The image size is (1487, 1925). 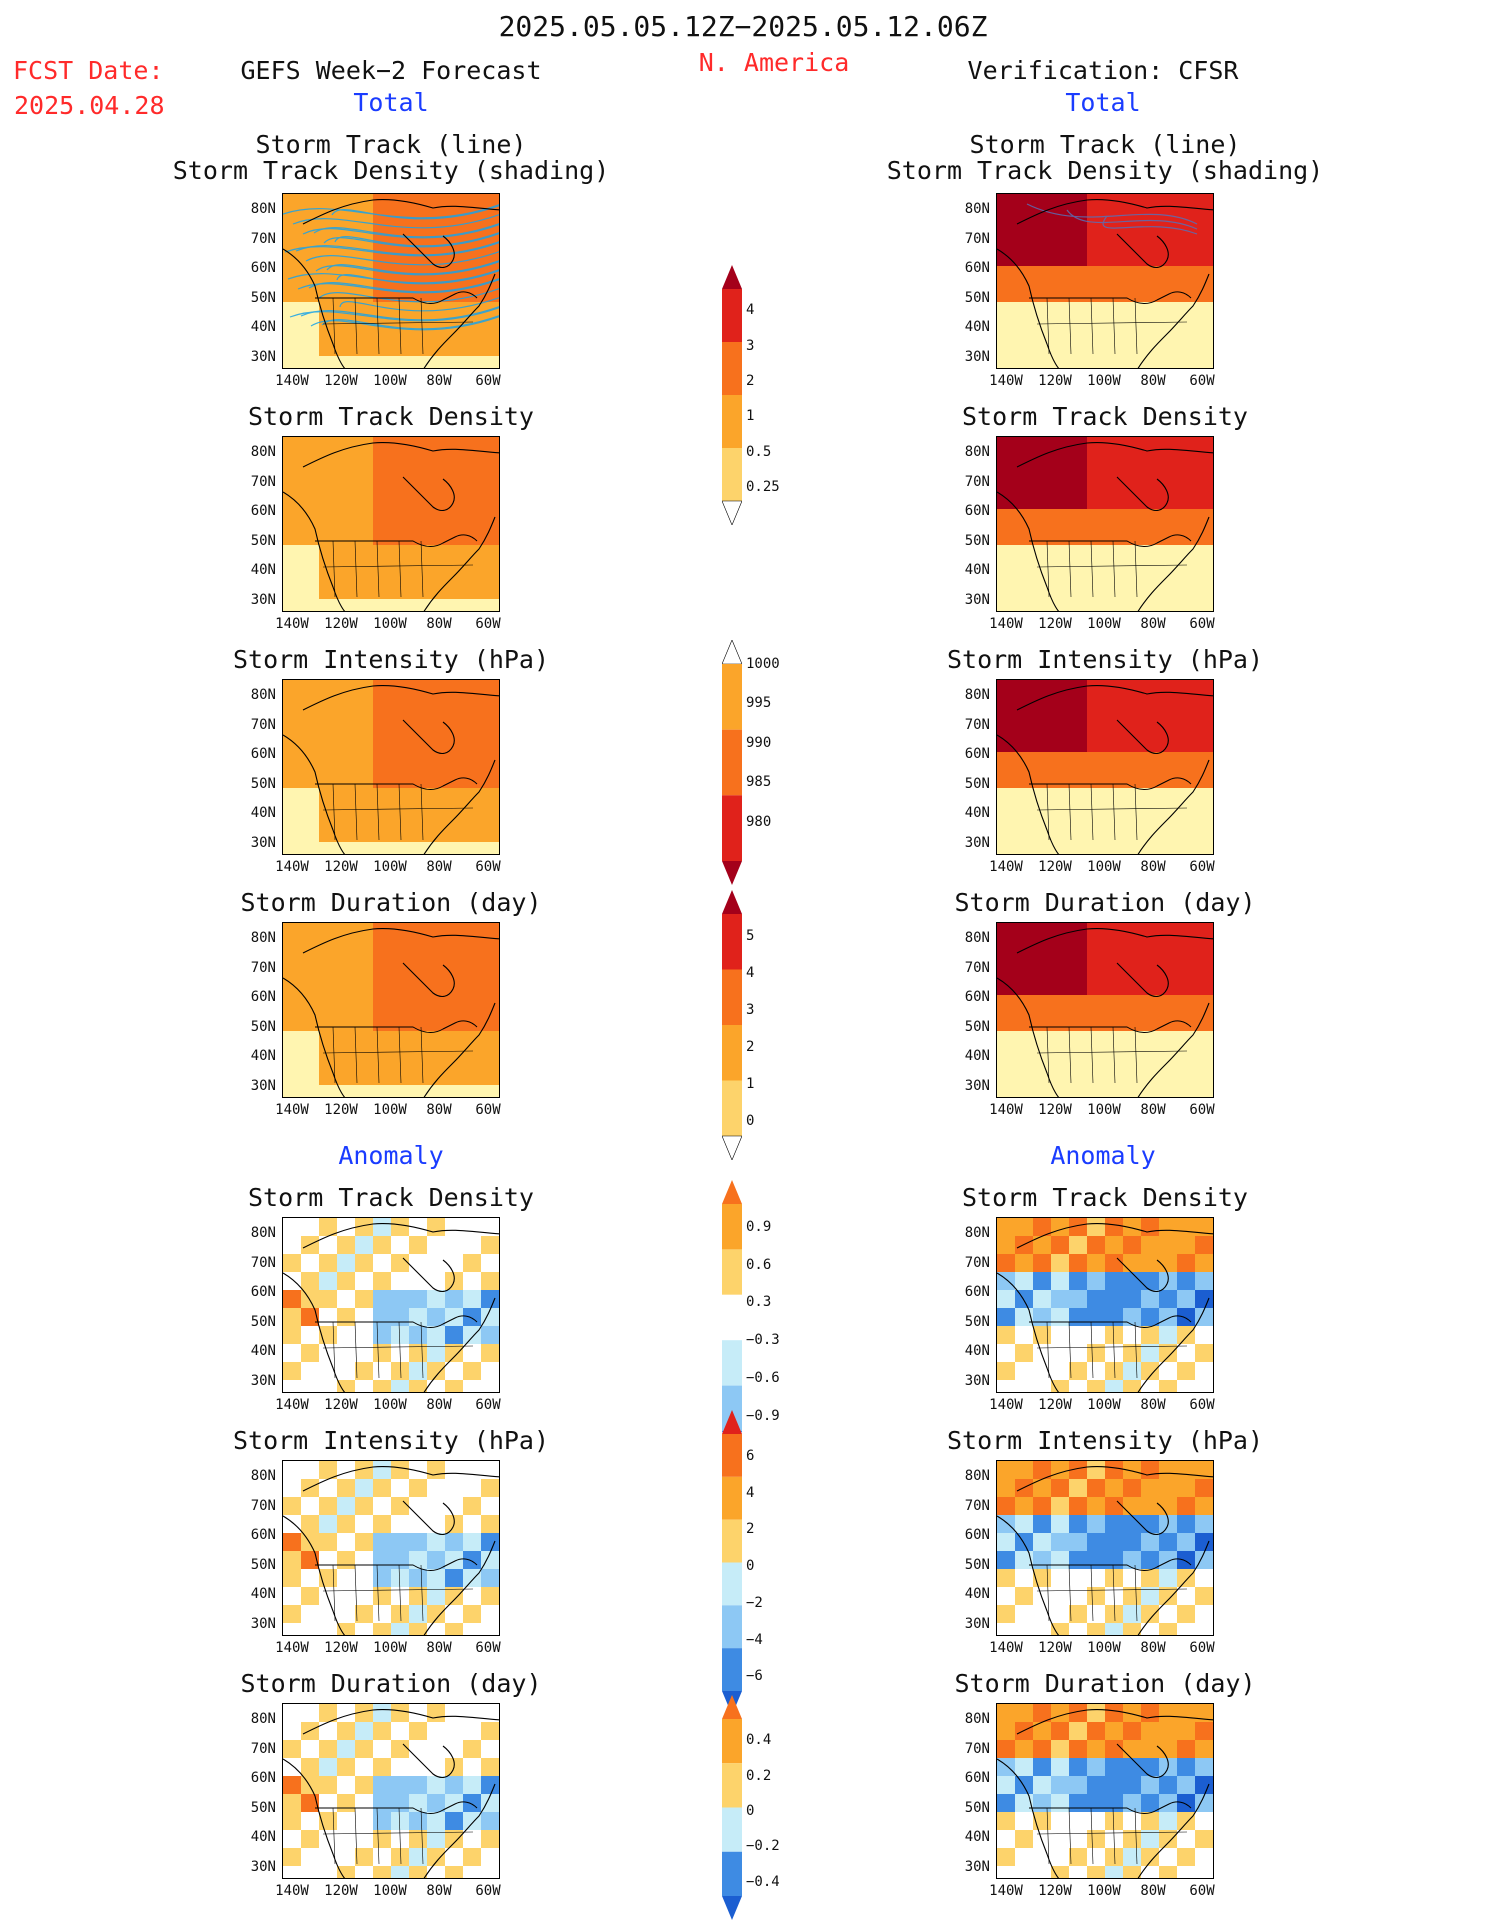 I want to click on lat-tick-label: 30N, so click(x=977, y=1623).